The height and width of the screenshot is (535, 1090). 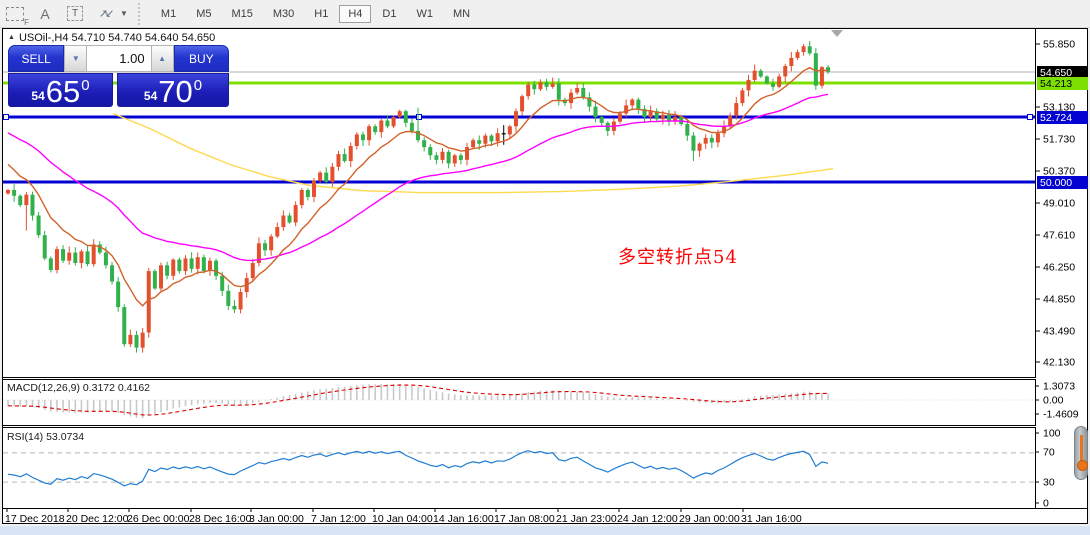 What do you see at coordinates (204, 13) in the screenshot?
I see `timeframe-button-m5: M5` at bounding box center [204, 13].